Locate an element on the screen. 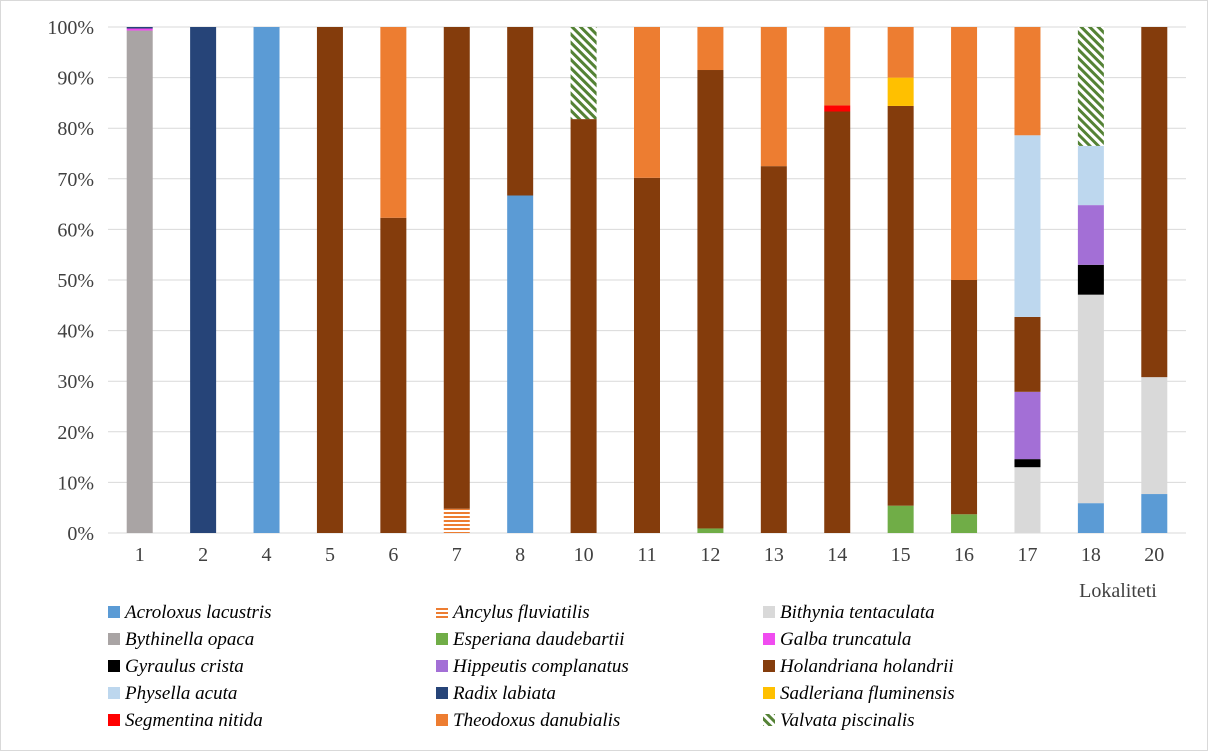  y-tick-label: 0% is located at coordinates (80, 534).